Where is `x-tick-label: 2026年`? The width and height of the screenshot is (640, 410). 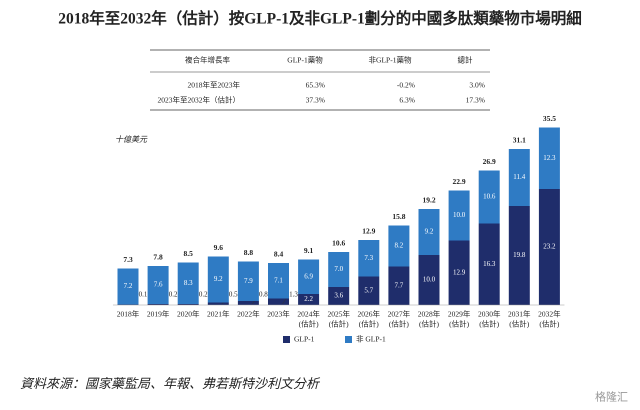
x-tick-label: 2026年 is located at coordinates (369, 314).